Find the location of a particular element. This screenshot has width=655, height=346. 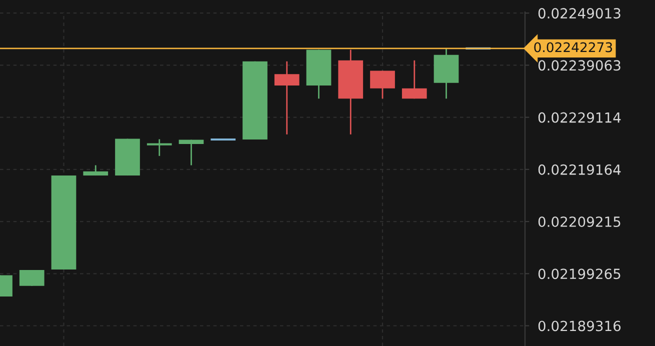

y-tick-label: 0.02199265 is located at coordinates (579, 274).